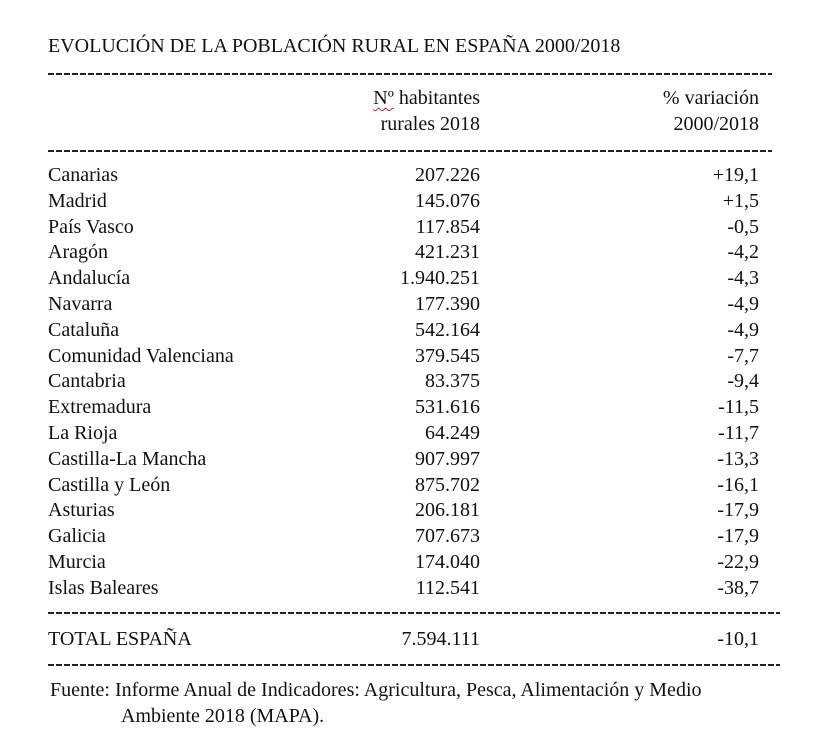 This screenshot has height=749, width=823. What do you see at coordinates (411, 485) in the screenshot?
I see `table-row: Castilla y León 875.702 -16,1` at bounding box center [411, 485].